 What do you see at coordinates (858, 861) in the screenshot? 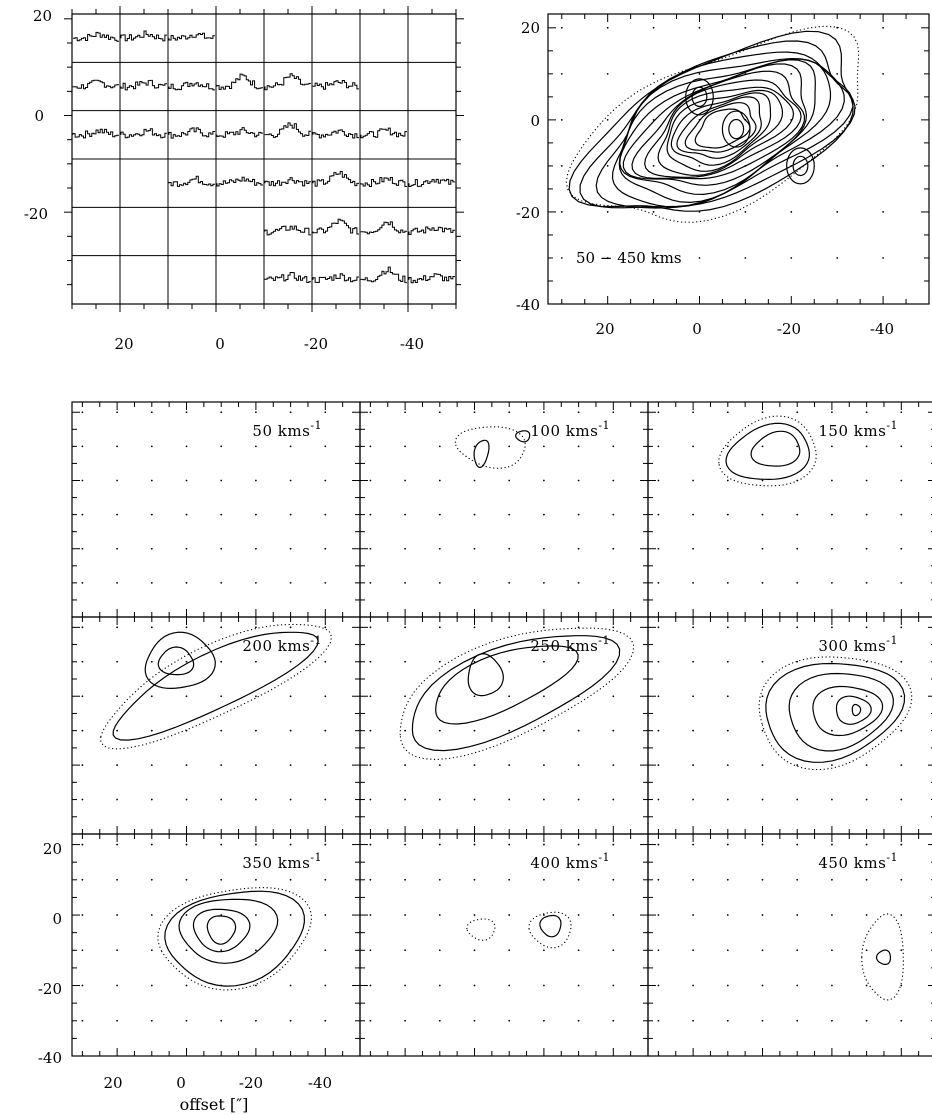
I see `channel-velocity-label: 450 kms-1` at bounding box center [858, 861].